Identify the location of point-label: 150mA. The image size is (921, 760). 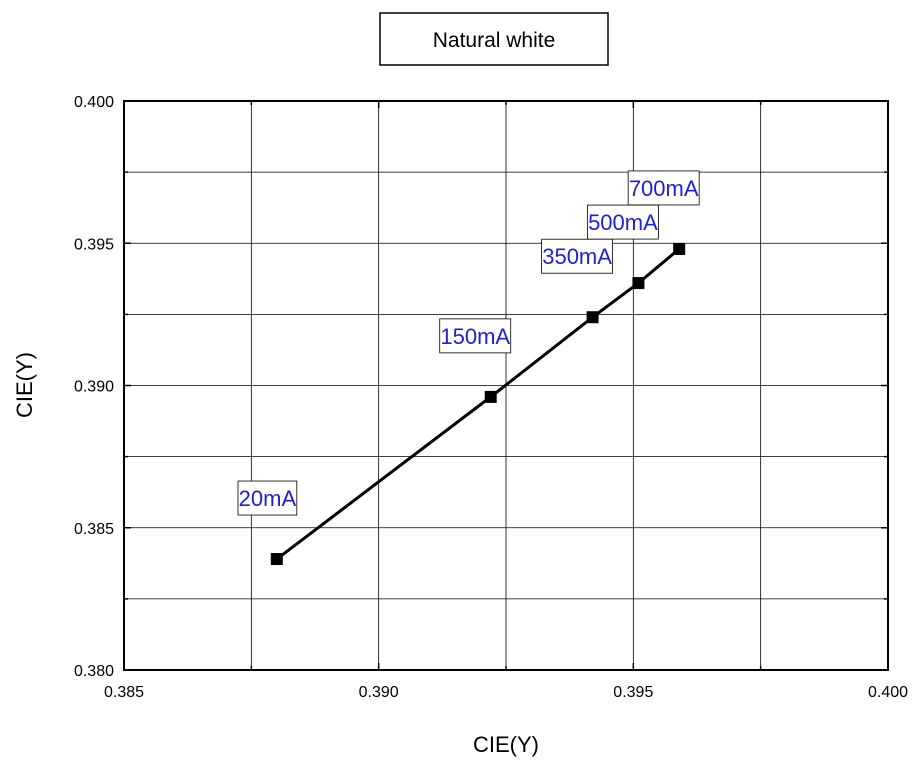
(475, 336).